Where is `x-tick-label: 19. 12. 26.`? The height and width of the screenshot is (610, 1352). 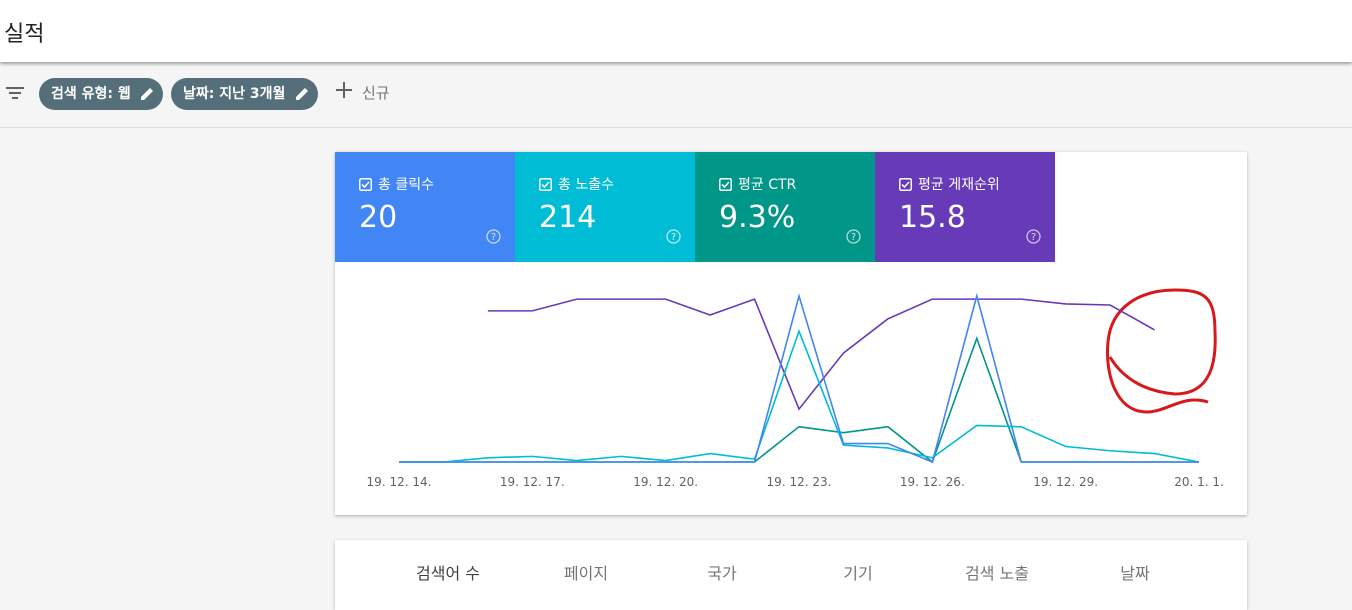
x-tick-label: 19. 12. 26. is located at coordinates (932, 482).